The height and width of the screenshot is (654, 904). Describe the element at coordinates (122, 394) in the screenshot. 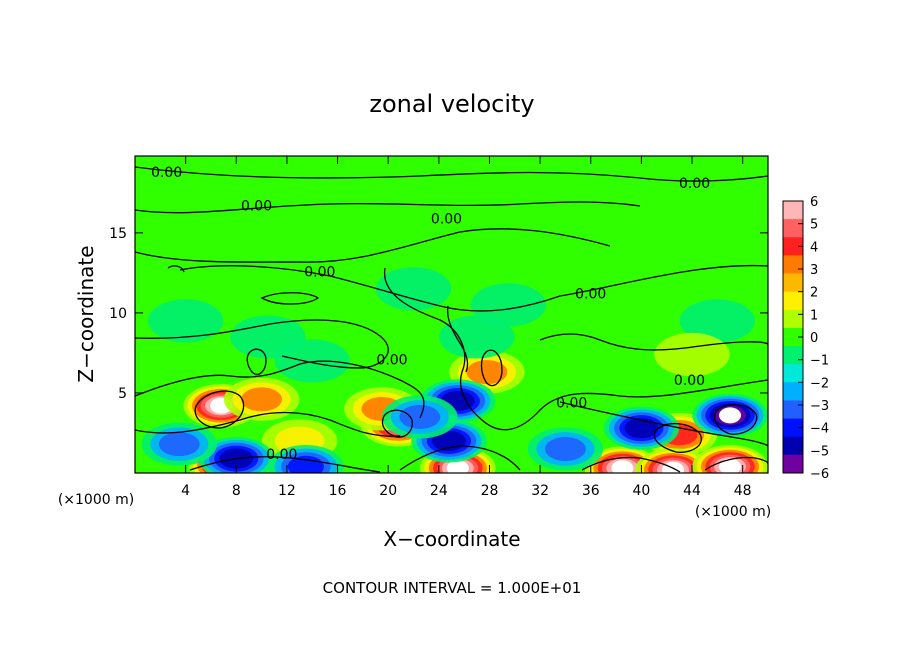

I see `y-tick-label: 5` at that location.